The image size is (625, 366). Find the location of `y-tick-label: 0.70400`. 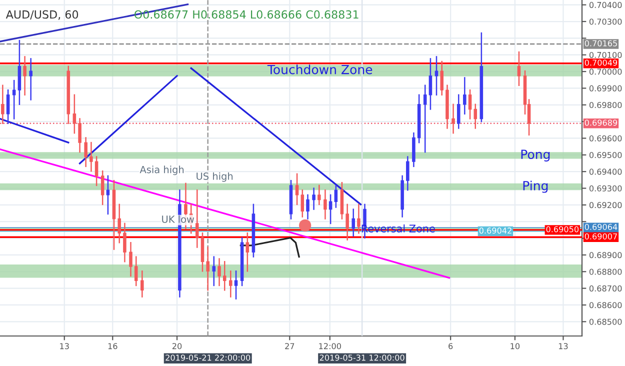

y-tick-label: 0.70400 is located at coordinates (605, 5).